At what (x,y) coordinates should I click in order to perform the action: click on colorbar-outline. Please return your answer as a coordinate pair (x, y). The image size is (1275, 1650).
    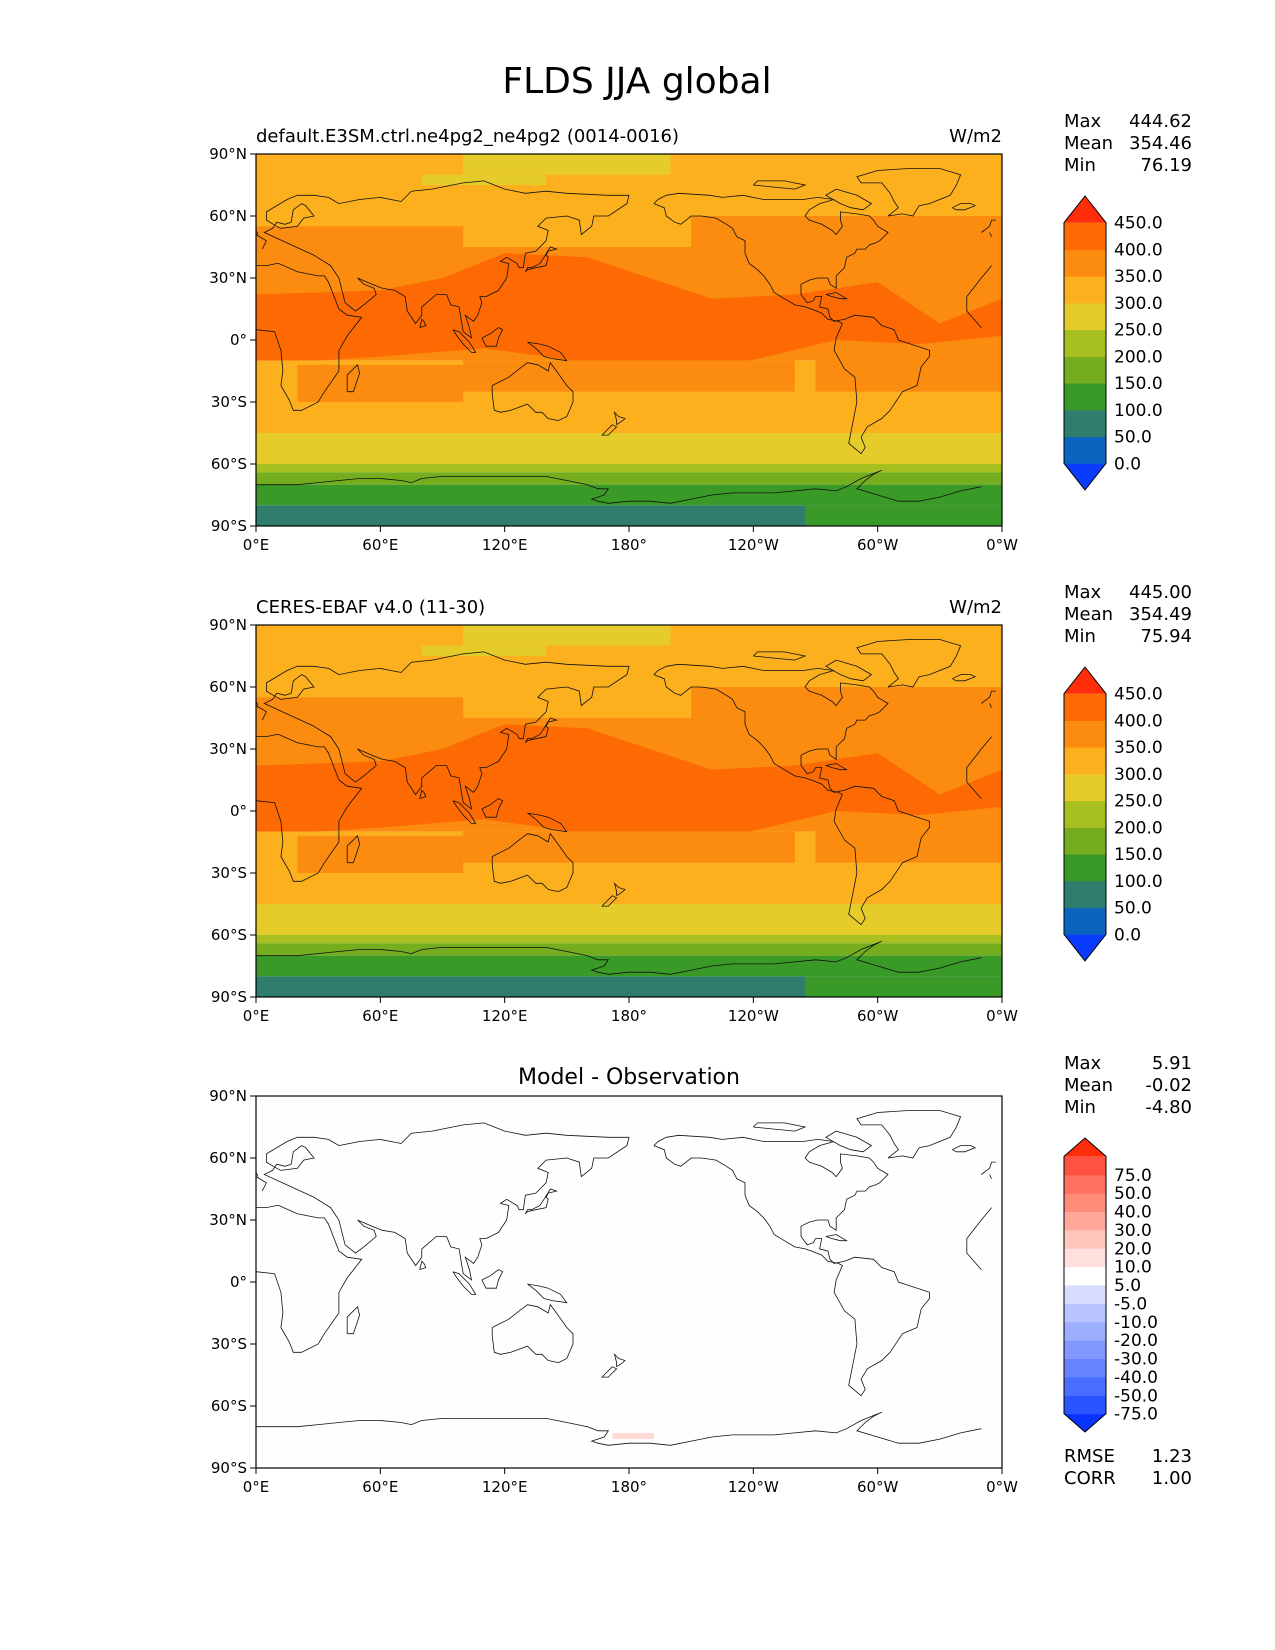
    Looking at the image, I should click on (1085, 814).